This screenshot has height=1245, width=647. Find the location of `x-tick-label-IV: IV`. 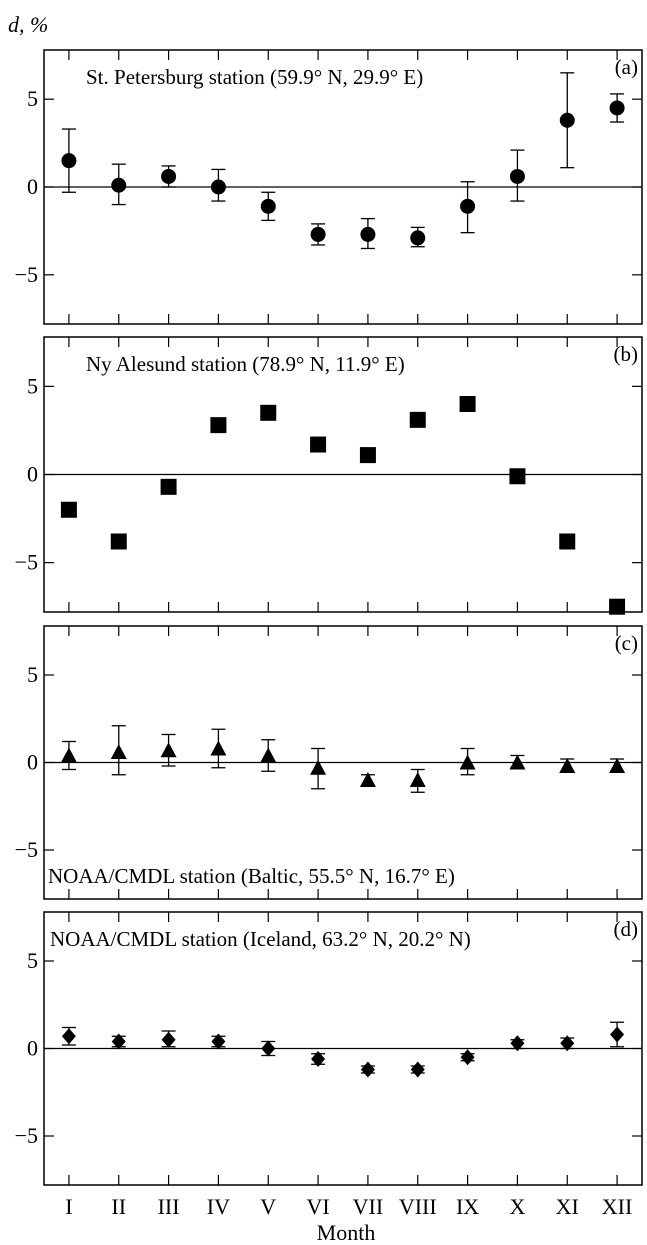

x-tick-label-IV: IV is located at coordinates (218, 1206).